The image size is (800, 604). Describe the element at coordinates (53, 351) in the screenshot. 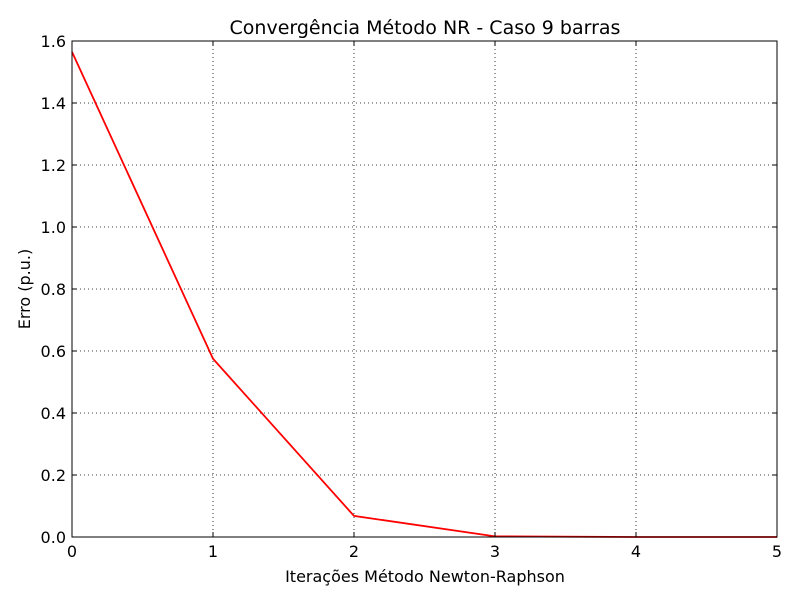

I see `y-tick-label: 0.6` at that location.